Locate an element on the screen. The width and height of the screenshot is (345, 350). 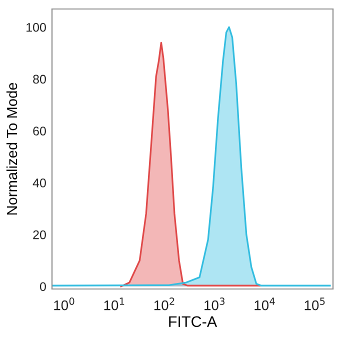
x-axis-title: FITC-A is located at coordinates (193, 322).